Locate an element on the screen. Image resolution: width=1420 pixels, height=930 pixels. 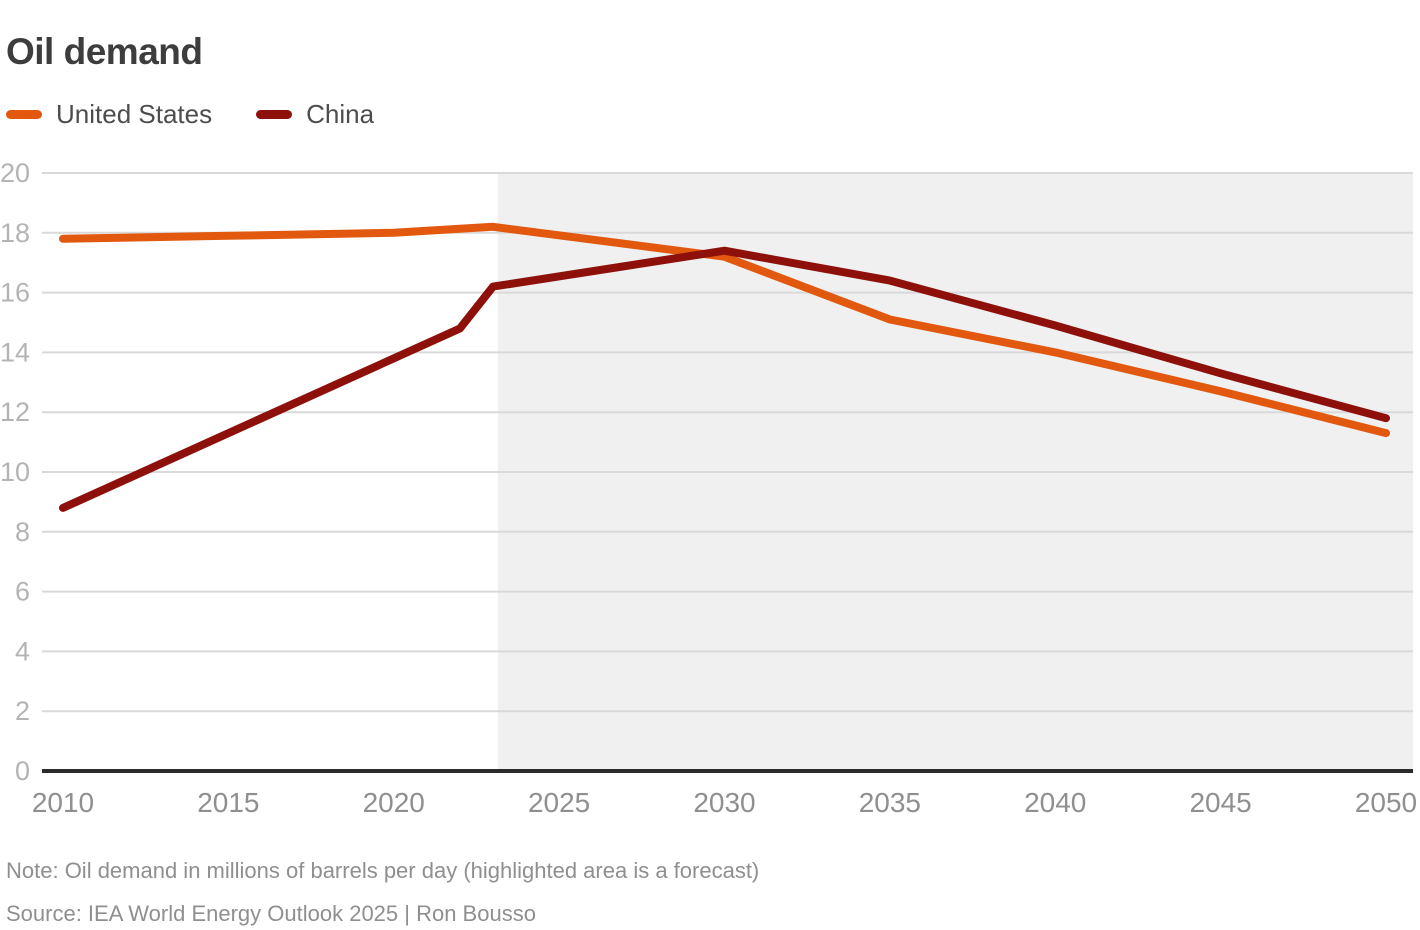
legend-item-united-states: United States is located at coordinates (109, 114).